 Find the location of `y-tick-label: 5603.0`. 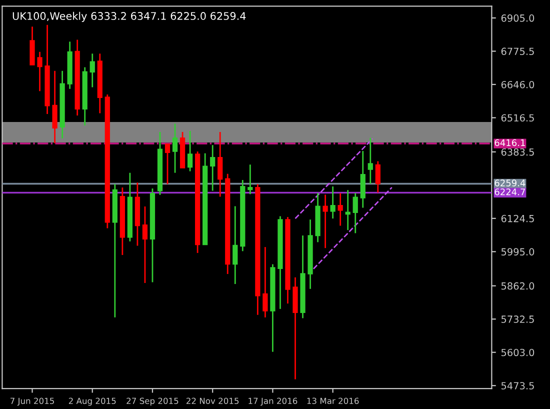

y-tick-label: 5603.0 is located at coordinates (517, 352).